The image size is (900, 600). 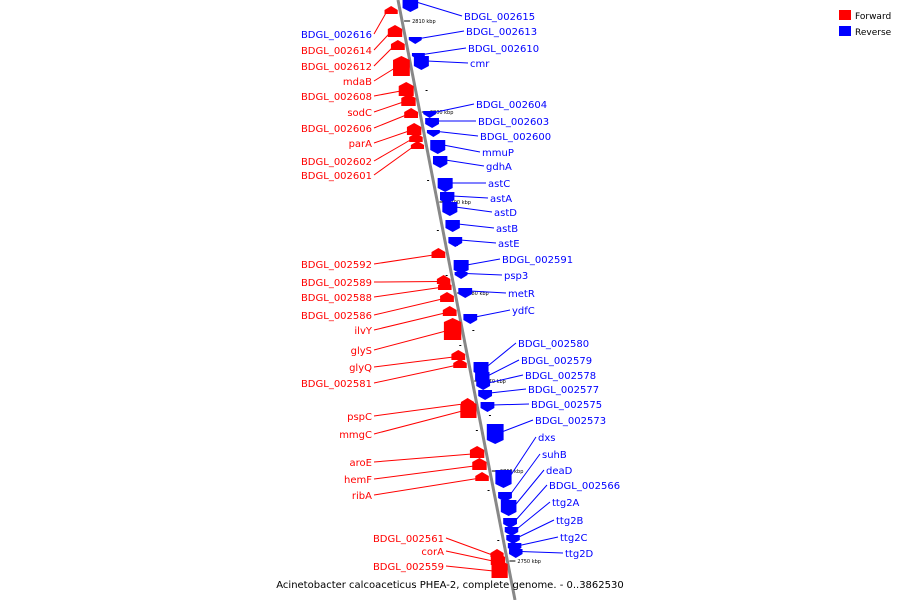 I want to click on forward-gene-label: pspC, so click(x=359, y=417).